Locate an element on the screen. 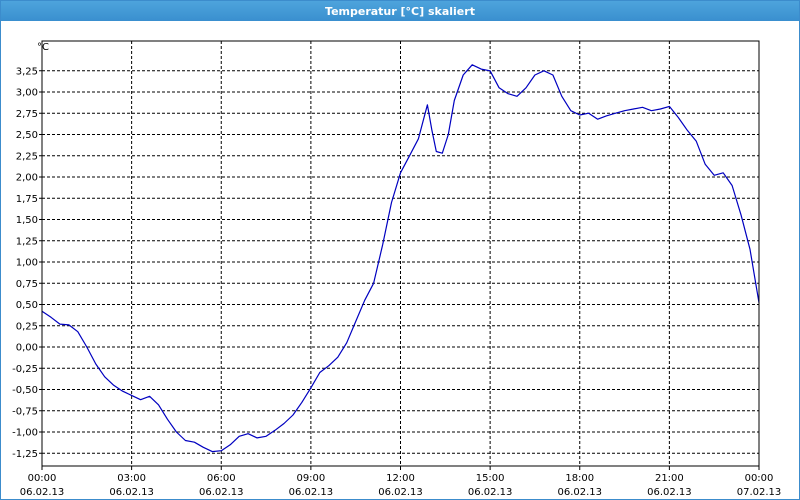 This screenshot has width=800, height=500. y-tick-label: 1,50 is located at coordinates (27, 220).